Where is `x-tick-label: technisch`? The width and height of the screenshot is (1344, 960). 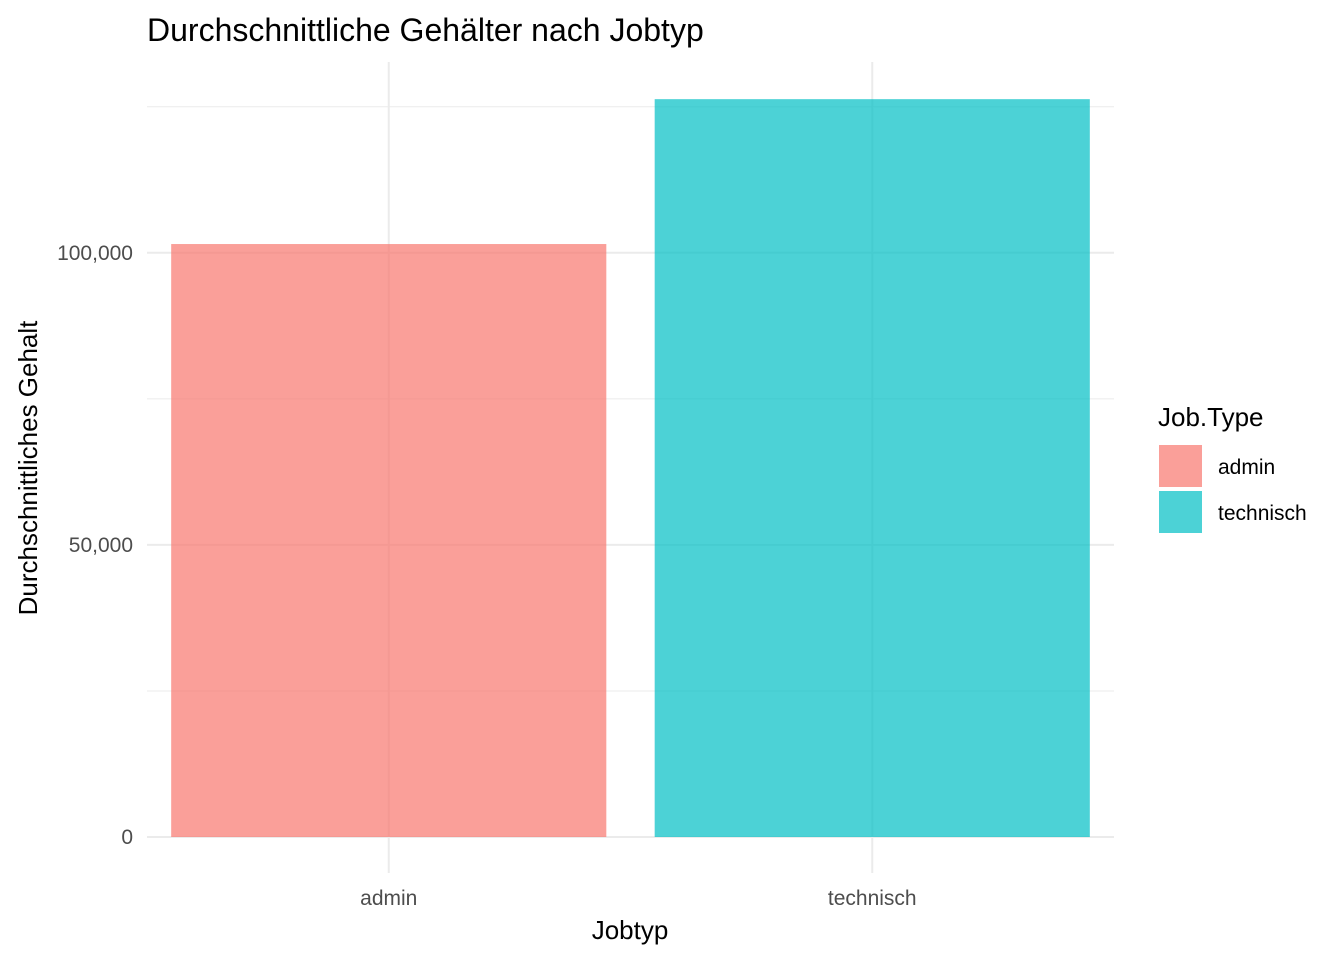 x-tick-label: technisch is located at coordinates (872, 898).